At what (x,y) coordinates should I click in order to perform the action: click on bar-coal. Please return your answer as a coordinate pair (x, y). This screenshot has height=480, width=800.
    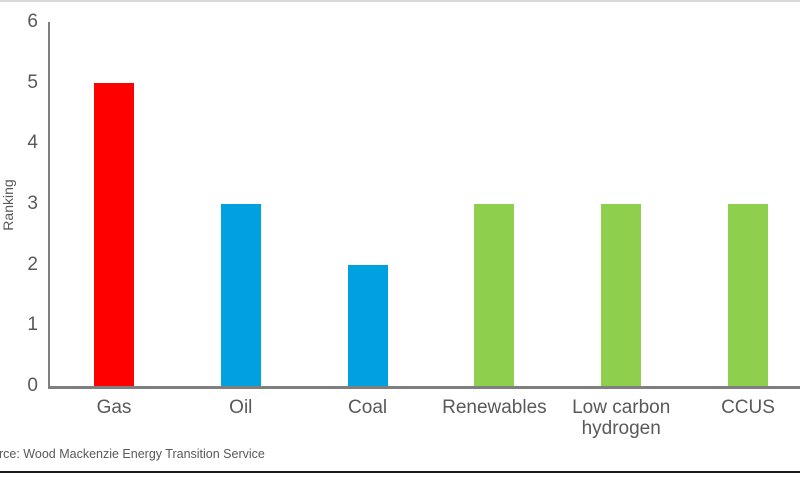
    Looking at the image, I should click on (367, 325).